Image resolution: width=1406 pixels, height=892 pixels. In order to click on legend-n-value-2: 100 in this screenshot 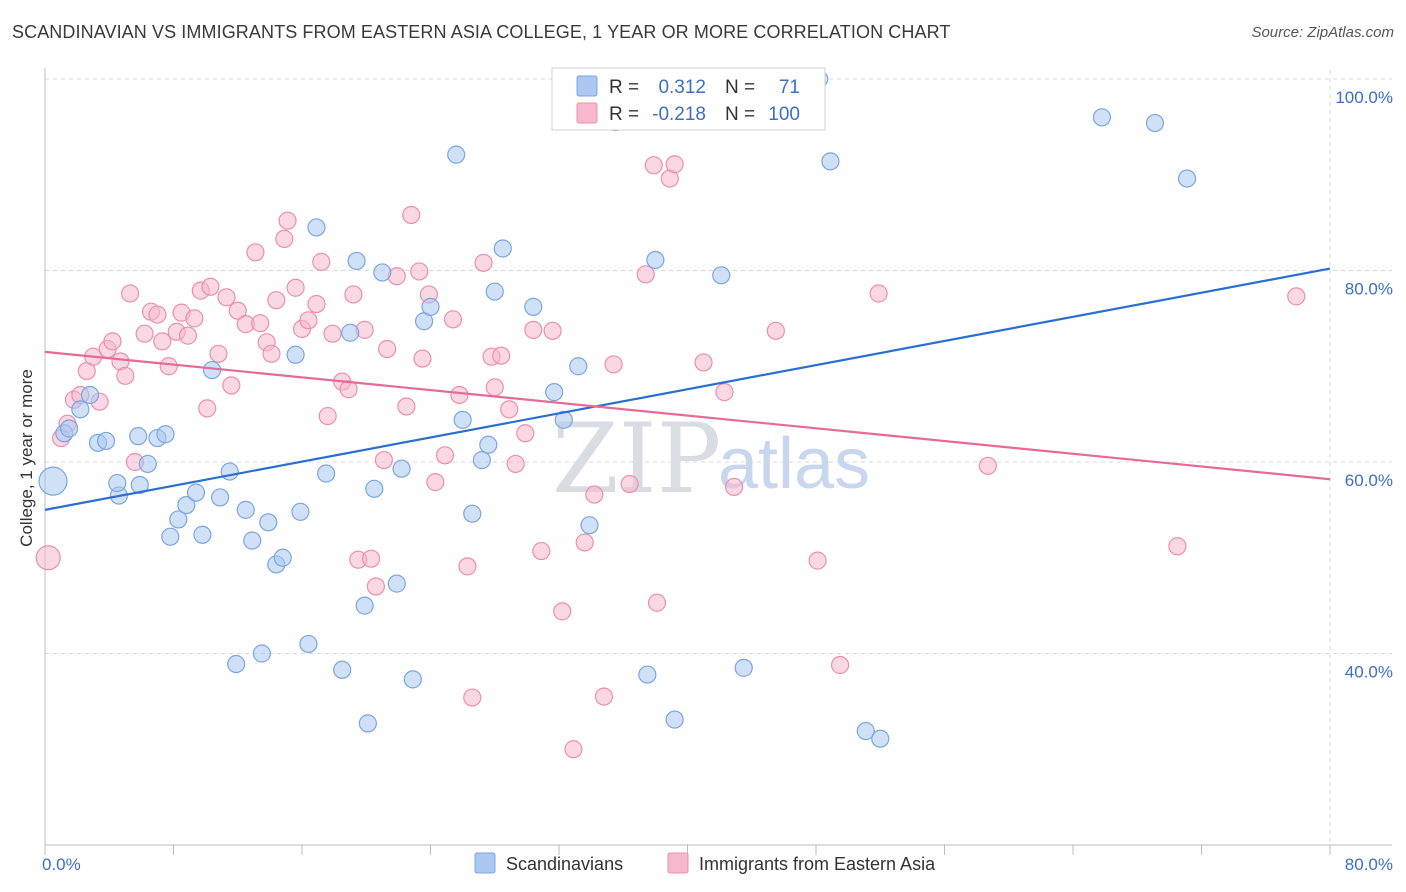, I will do `click(784, 114)`.